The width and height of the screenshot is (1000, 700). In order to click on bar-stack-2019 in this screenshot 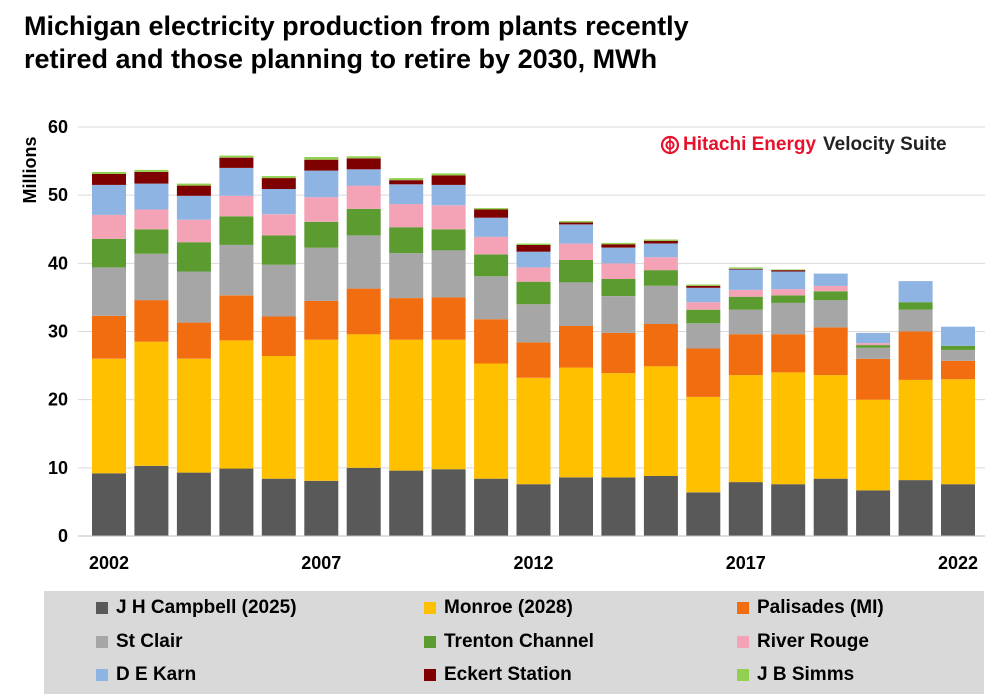, I will do `click(830, 404)`.